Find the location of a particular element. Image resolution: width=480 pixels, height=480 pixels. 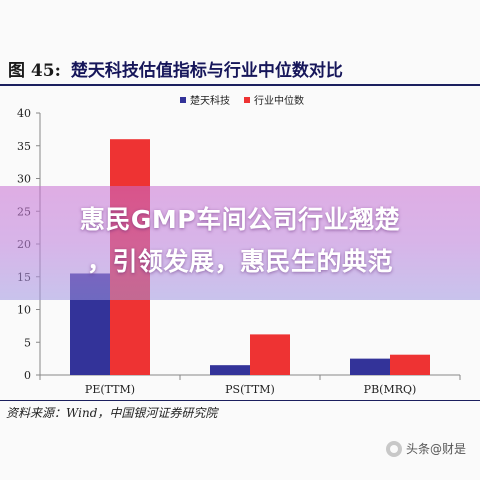

circle-logo-icon is located at coordinates (393, 448).